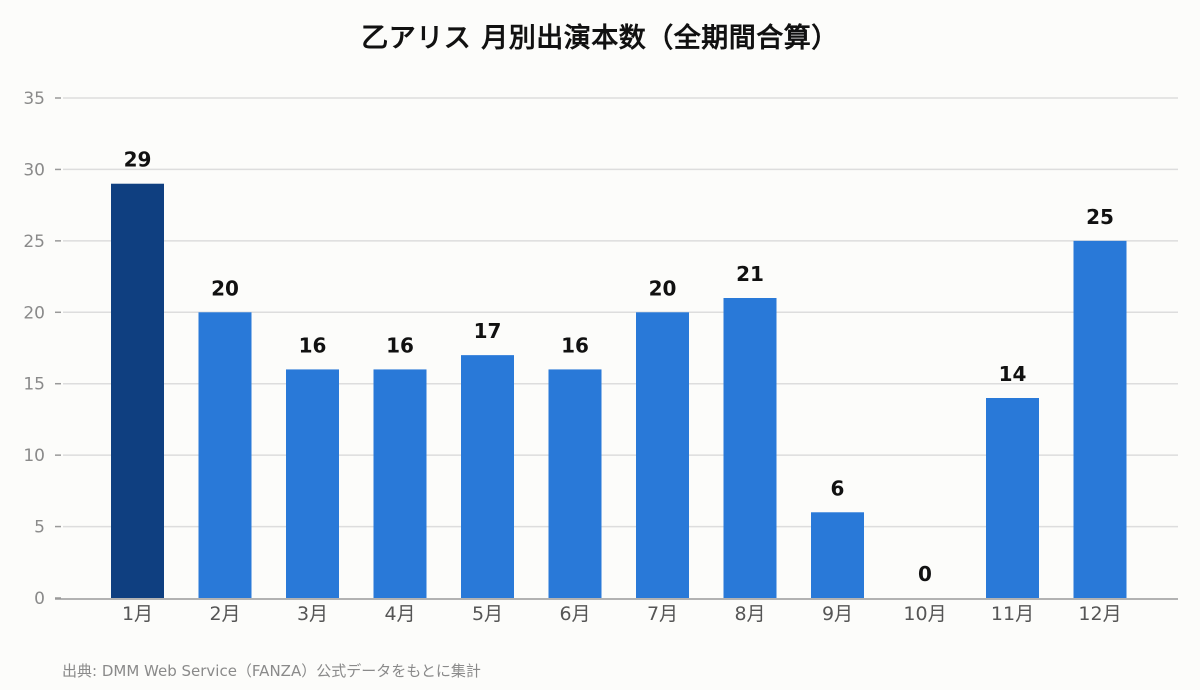  What do you see at coordinates (138, 160) in the screenshot?
I see `data-label: 29` at bounding box center [138, 160].